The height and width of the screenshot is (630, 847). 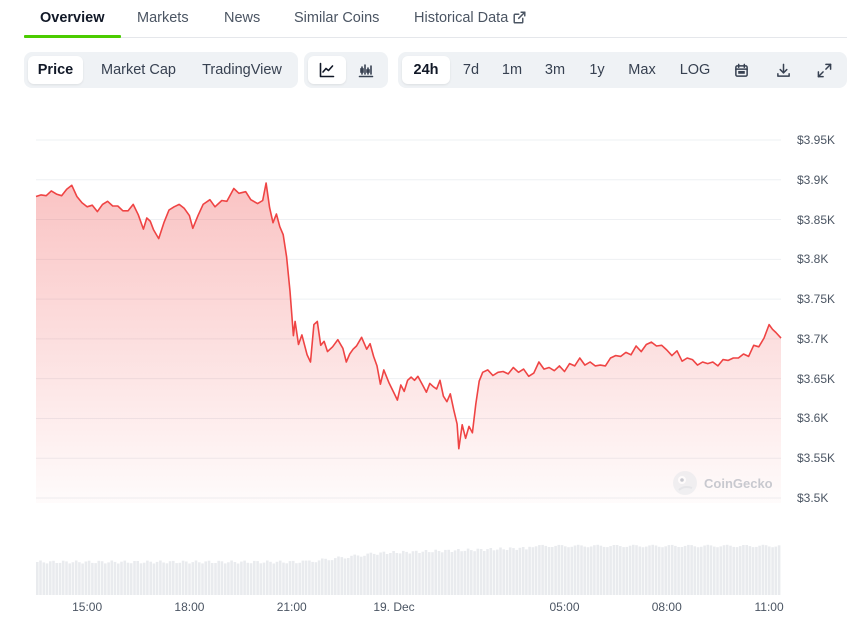 What do you see at coordinates (813, 498) in the screenshot?
I see `y-tick-label: $3.5K` at bounding box center [813, 498].